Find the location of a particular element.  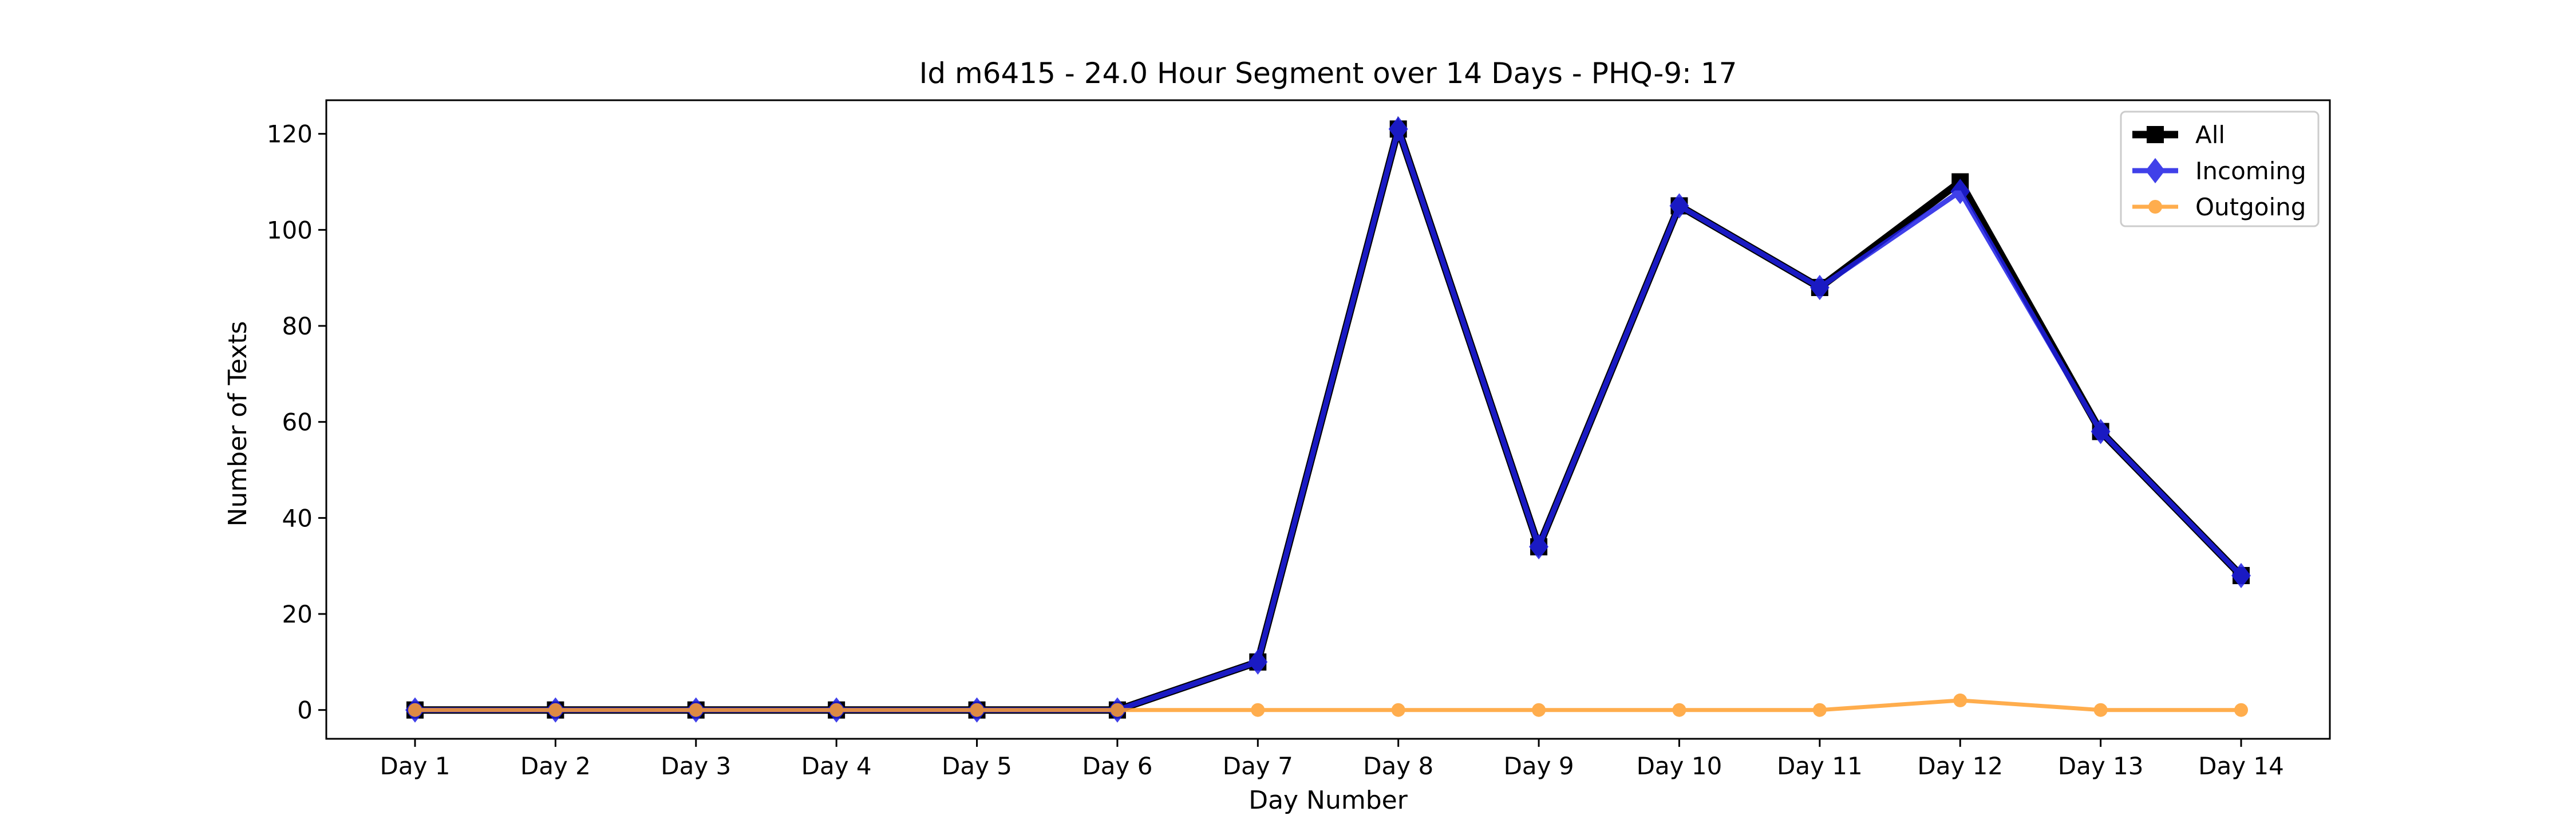

x-tick-label: Day 4 is located at coordinates (836, 766).